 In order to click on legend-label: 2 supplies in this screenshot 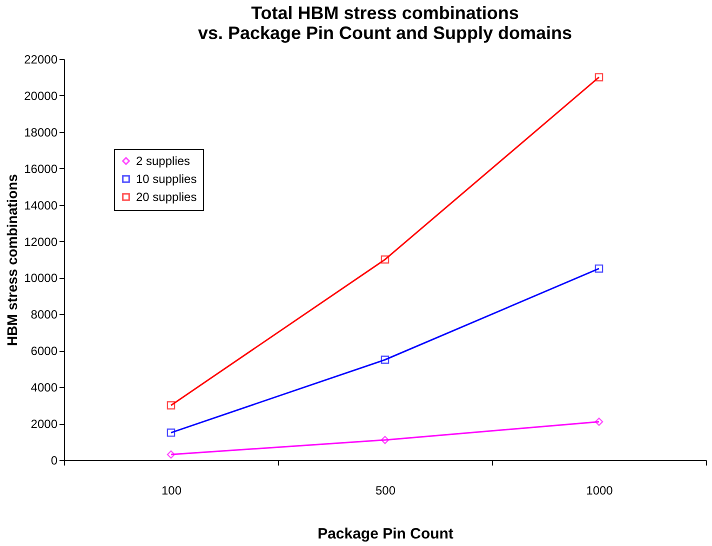, I will do `click(163, 161)`.